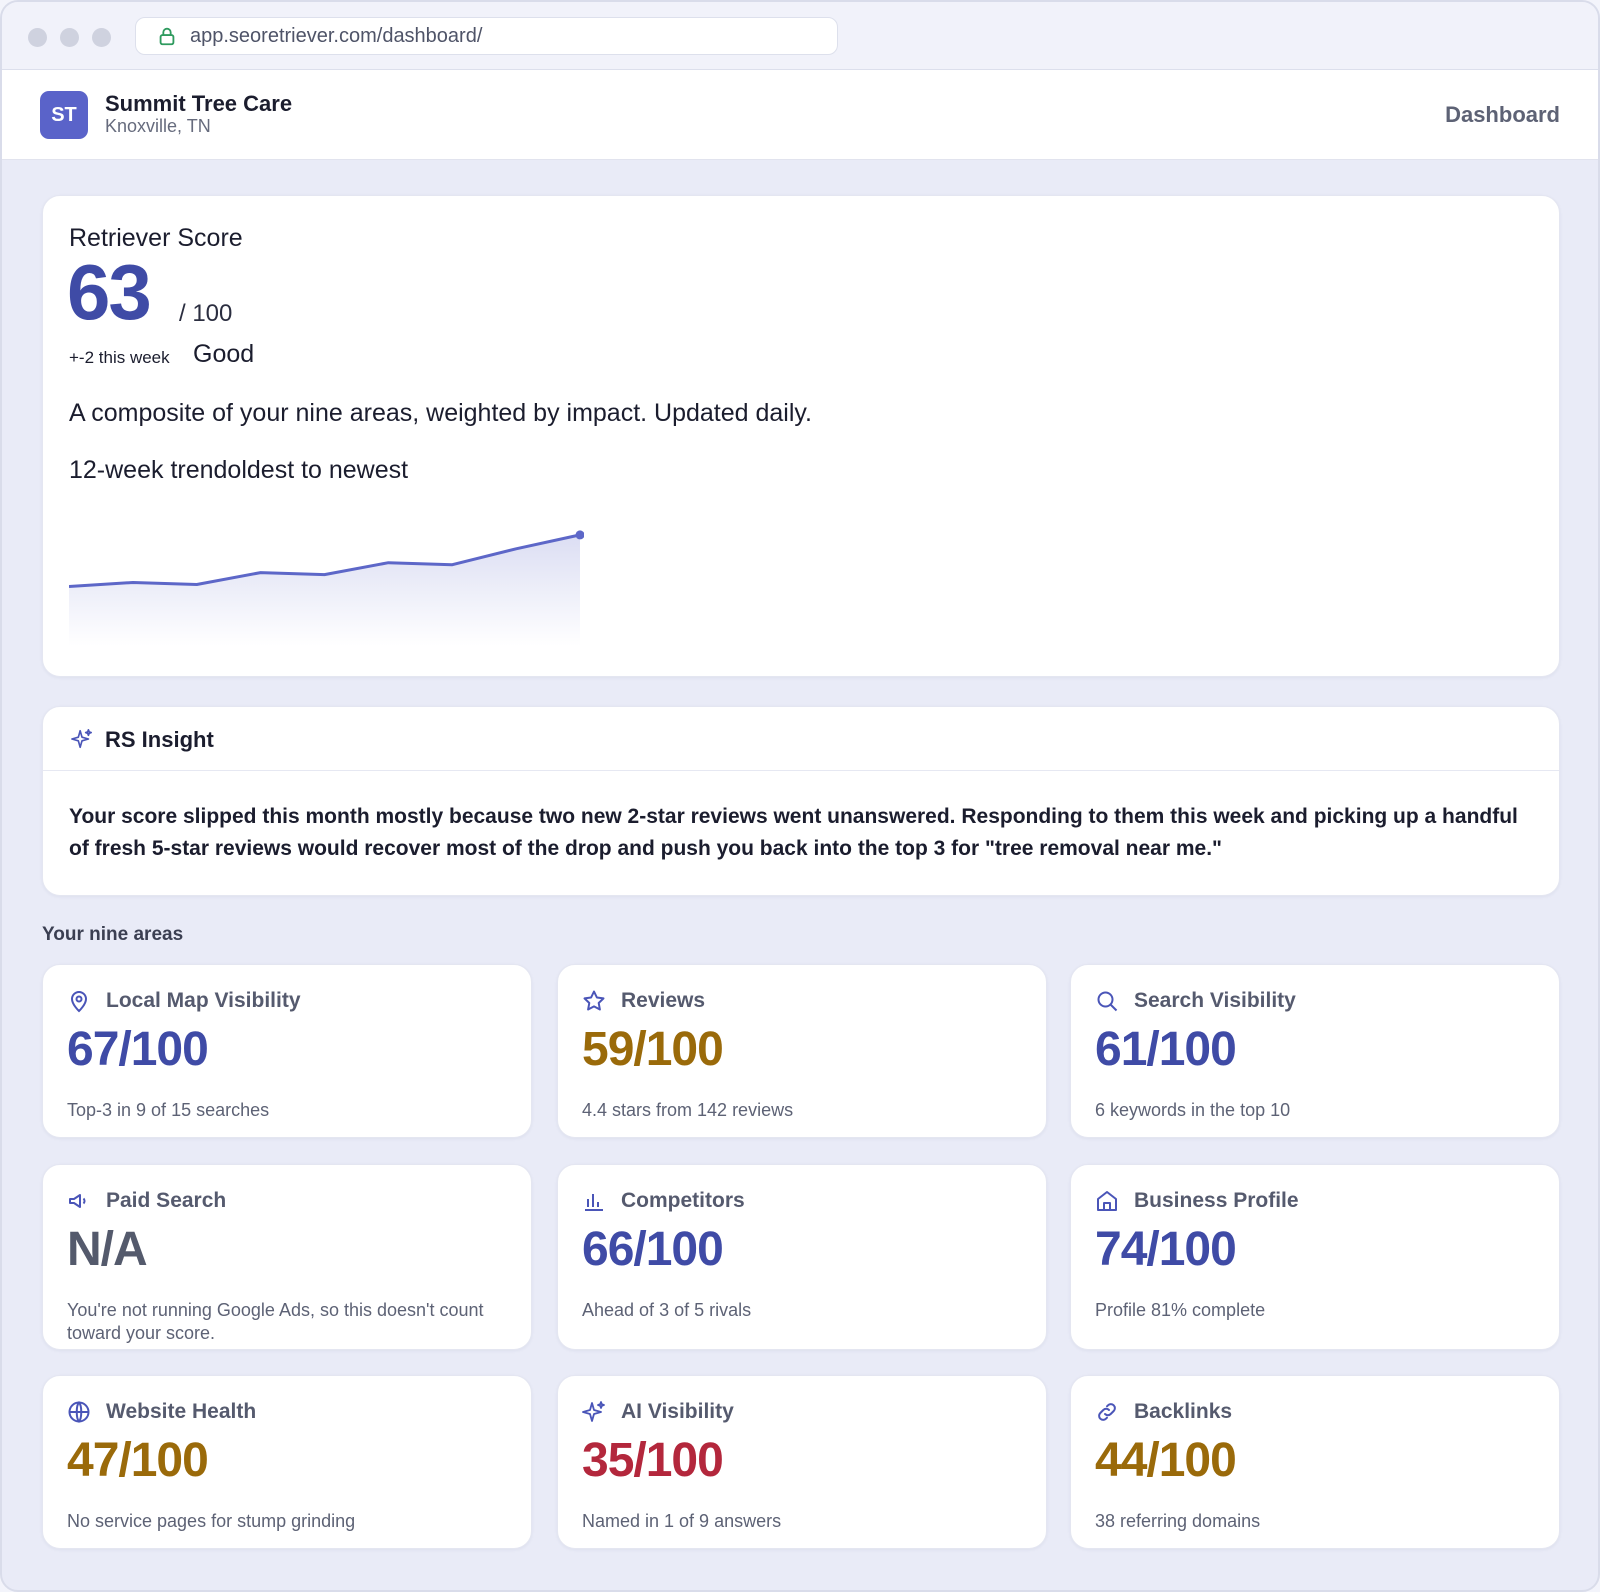 The width and height of the screenshot is (1600, 1592). What do you see at coordinates (167, 36) in the screenshot?
I see `lock-icon` at bounding box center [167, 36].